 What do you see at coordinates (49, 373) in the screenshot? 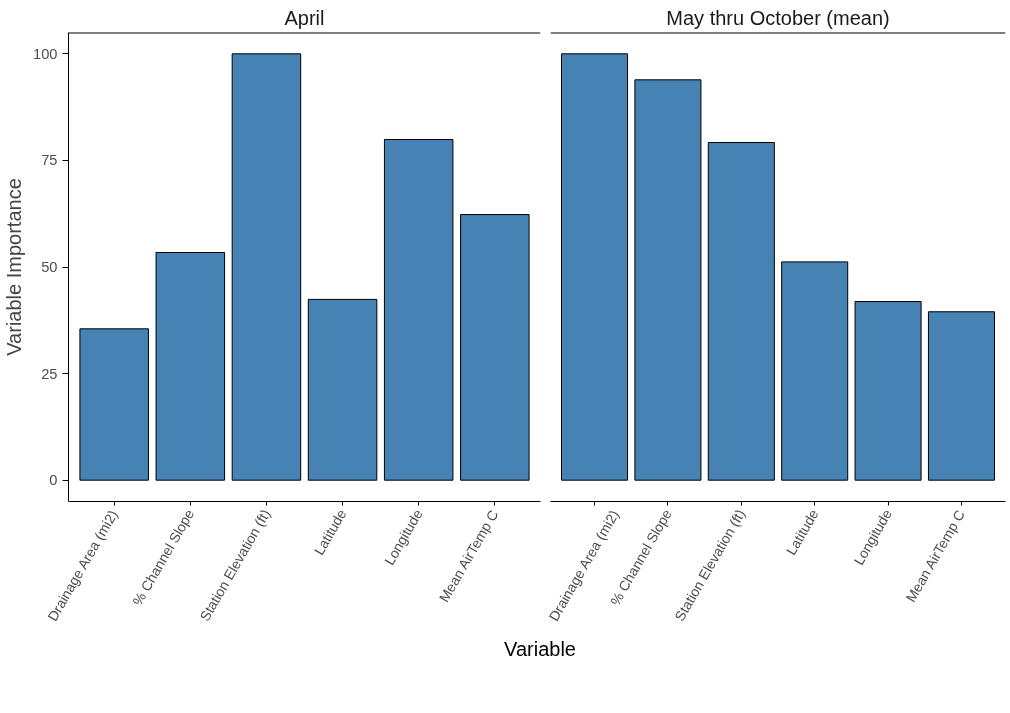
I see `y-tick-label: 25` at bounding box center [49, 373].